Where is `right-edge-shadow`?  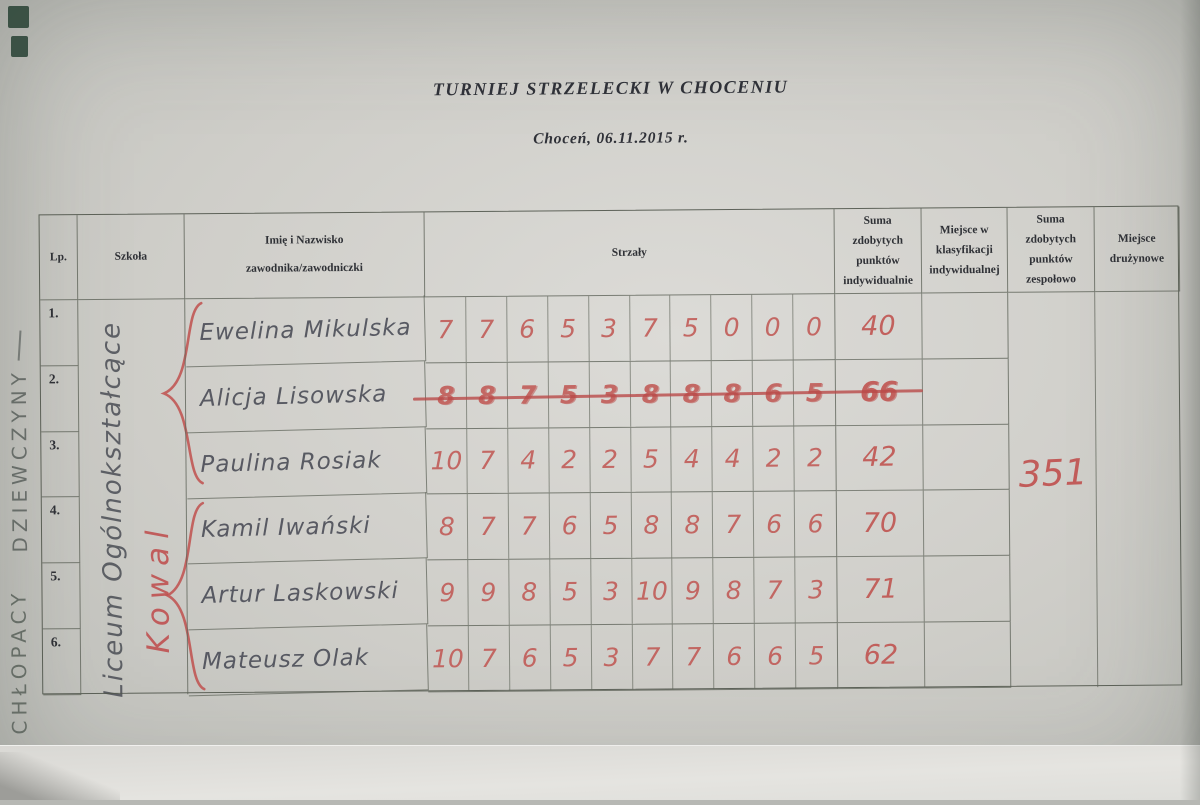
right-edge-shadow is located at coordinates (1190, 400).